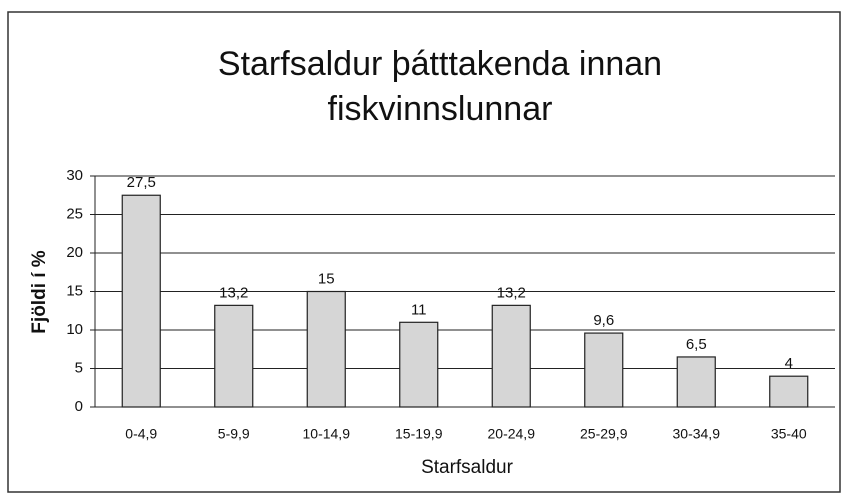 Image resolution: width=847 pixels, height=499 pixels. I want to click on chart-title: fiskvinnslunnar, so click(440, 109).